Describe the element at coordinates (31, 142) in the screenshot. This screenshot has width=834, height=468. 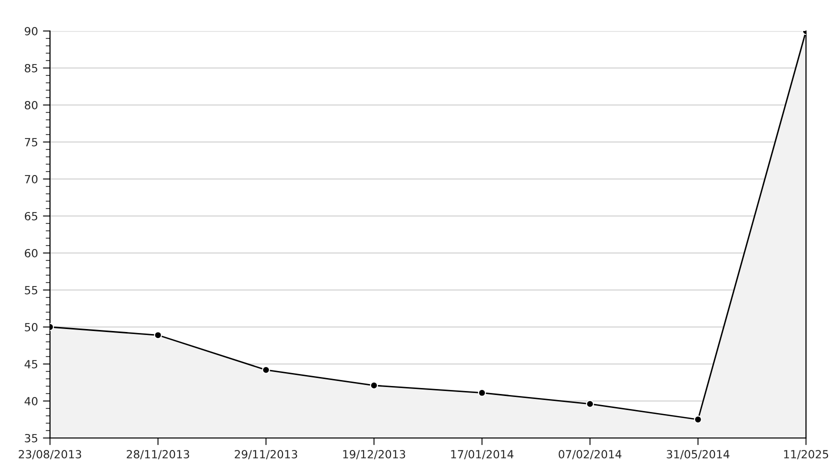
I see `y-tick-label: 75` at that location.